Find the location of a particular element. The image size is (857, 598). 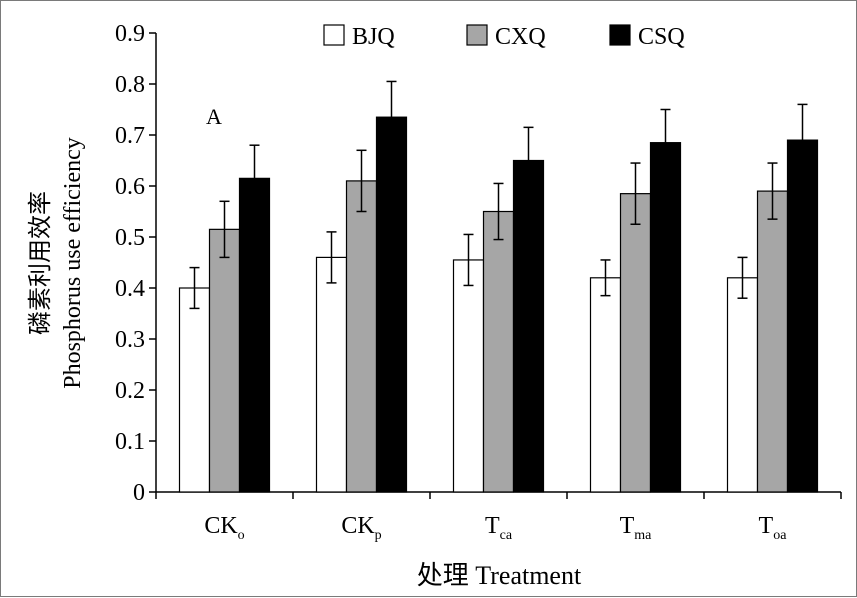

y-axis-label-english: Phosphorus use efficiency is located at coordinates (73, 263).